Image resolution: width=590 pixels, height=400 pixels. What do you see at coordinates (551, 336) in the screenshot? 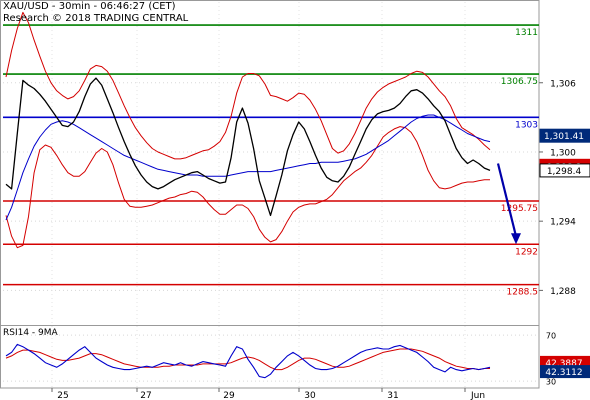
I see `rsi-tick-label: 70` at bounding box center [551, 336].